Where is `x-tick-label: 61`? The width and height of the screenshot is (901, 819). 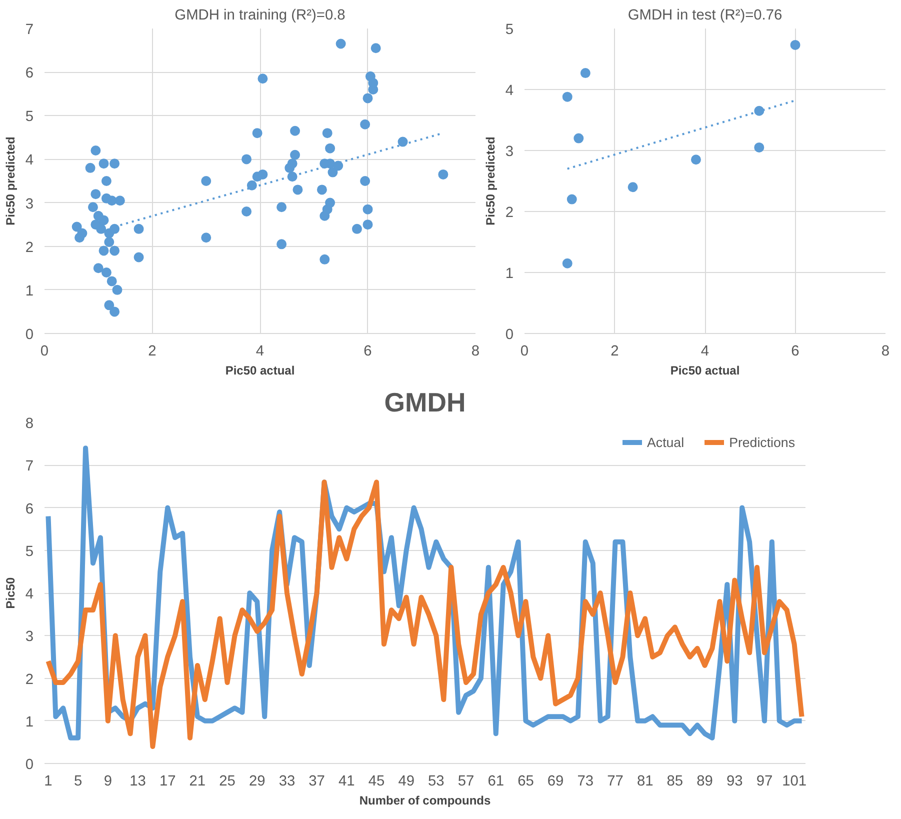 x-tick-label: 61 is located at coordinates (496, 782).